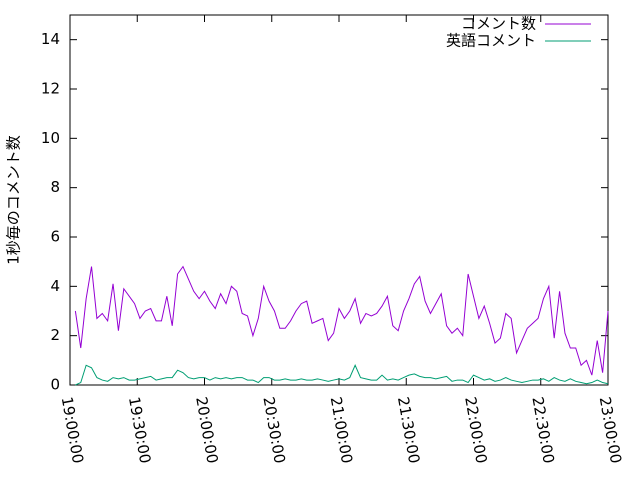 The height and width of the screenshot is (480, 640). What do you see at coordinates (55, 286) in the screenshot?
I see `y-tick-label: 4` at bounding box center [55, 286].